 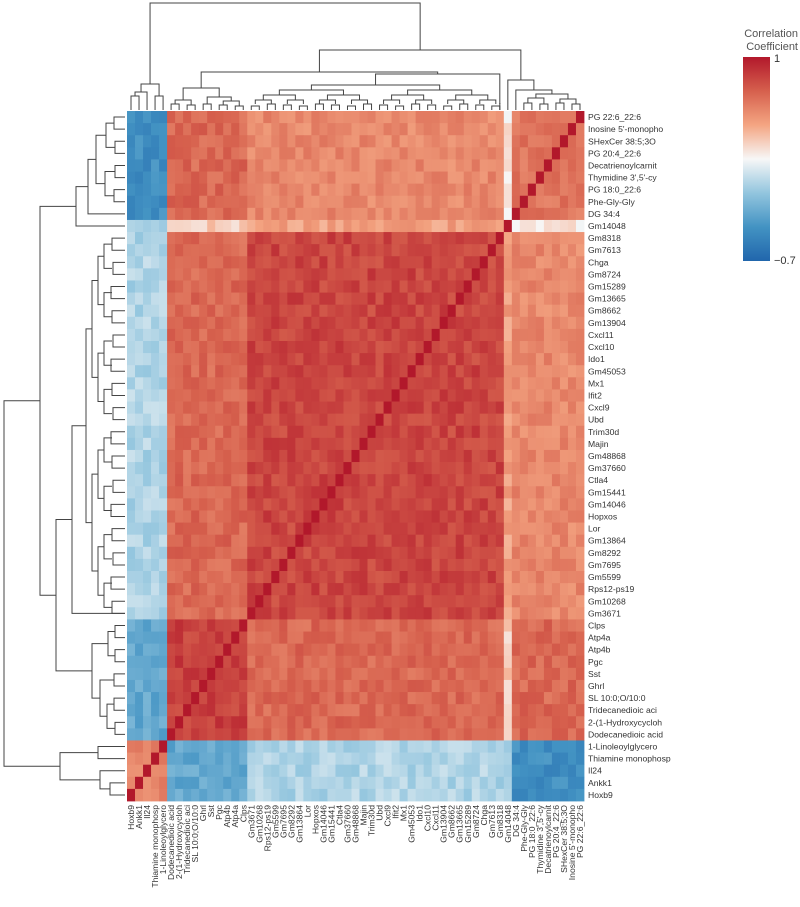 I want to click on row-label: Gm15441, so click(x=607, y=492).